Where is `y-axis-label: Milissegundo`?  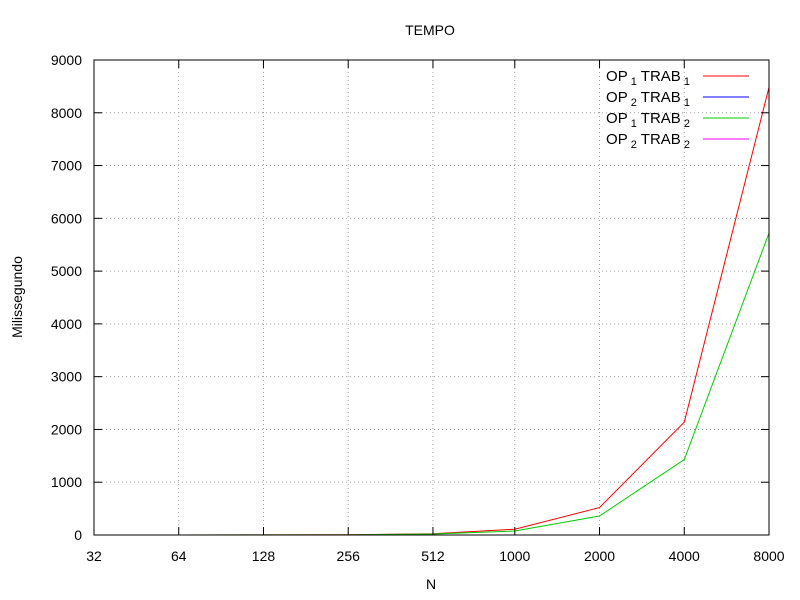
y-axis-label: Milissegundo is located at coordinates (17, 297).